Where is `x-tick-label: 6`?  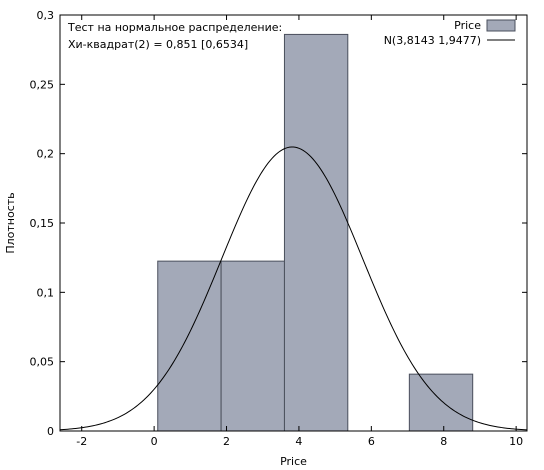
x-tick-label: 6 is located at coordinates (371, 441).